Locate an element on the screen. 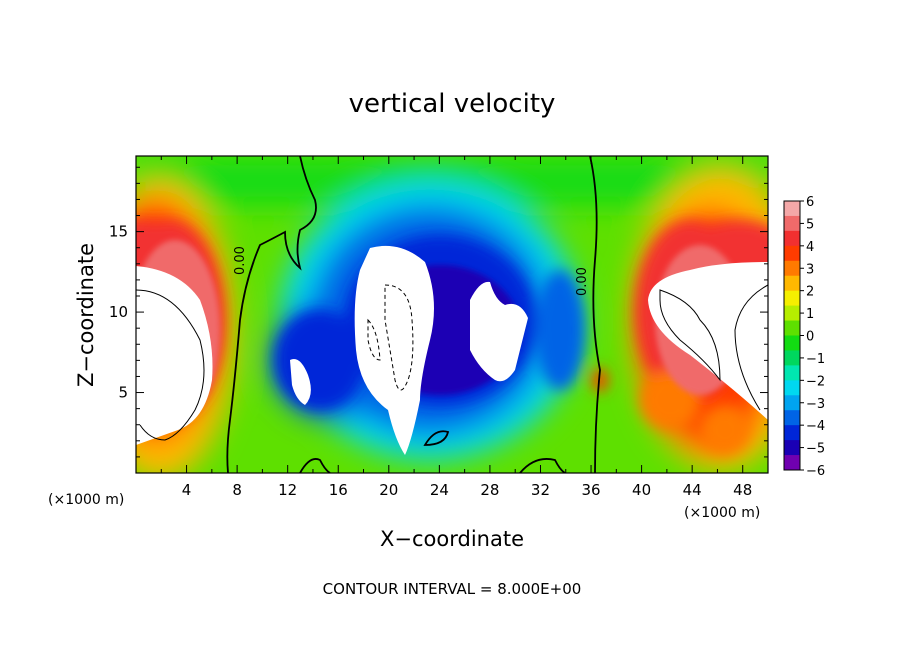 The image size is (904, 654). x-tick-label: 28 is located at coordinates (489, 490).